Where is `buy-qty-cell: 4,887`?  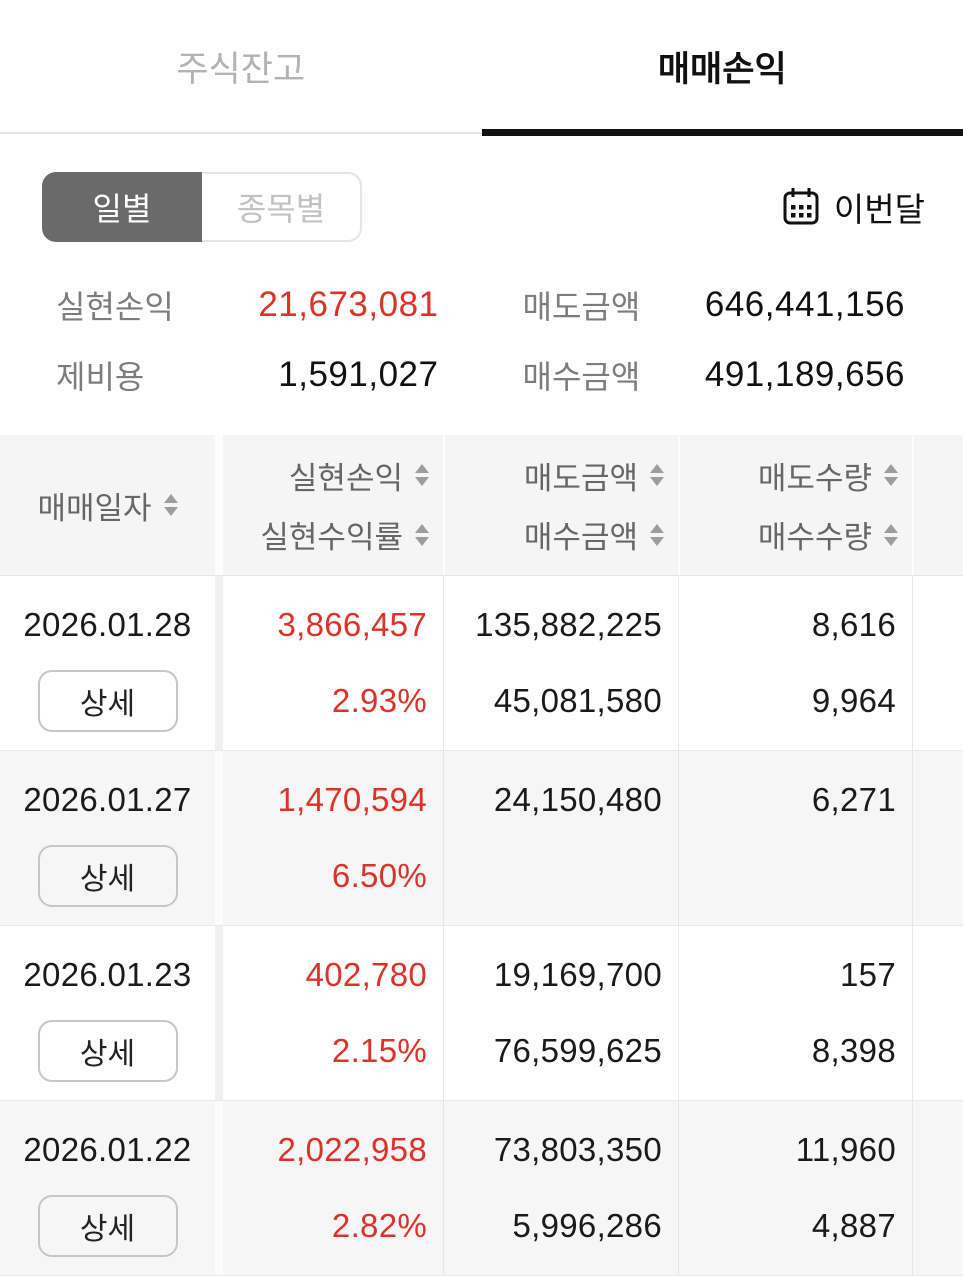 buy-qty-cell: 4,887 is located at coordinates (853, 1226).